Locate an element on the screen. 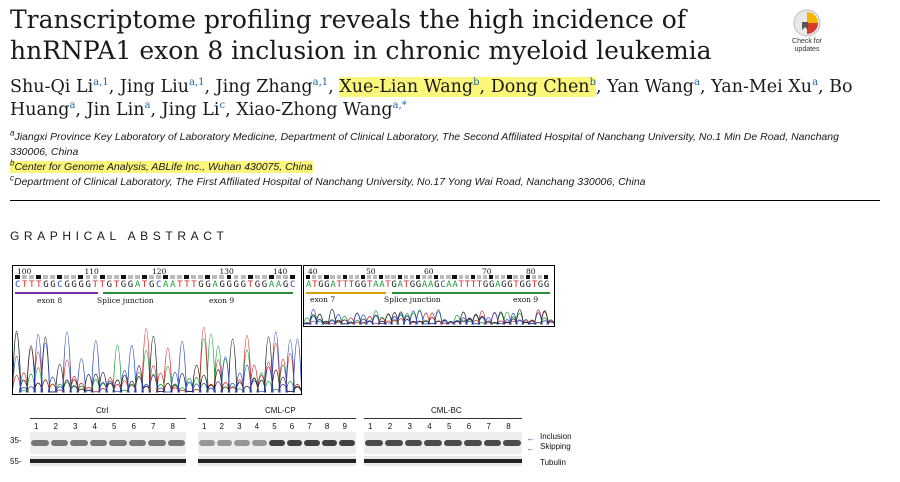  exon7-bar is located at coordinates (346, 293).